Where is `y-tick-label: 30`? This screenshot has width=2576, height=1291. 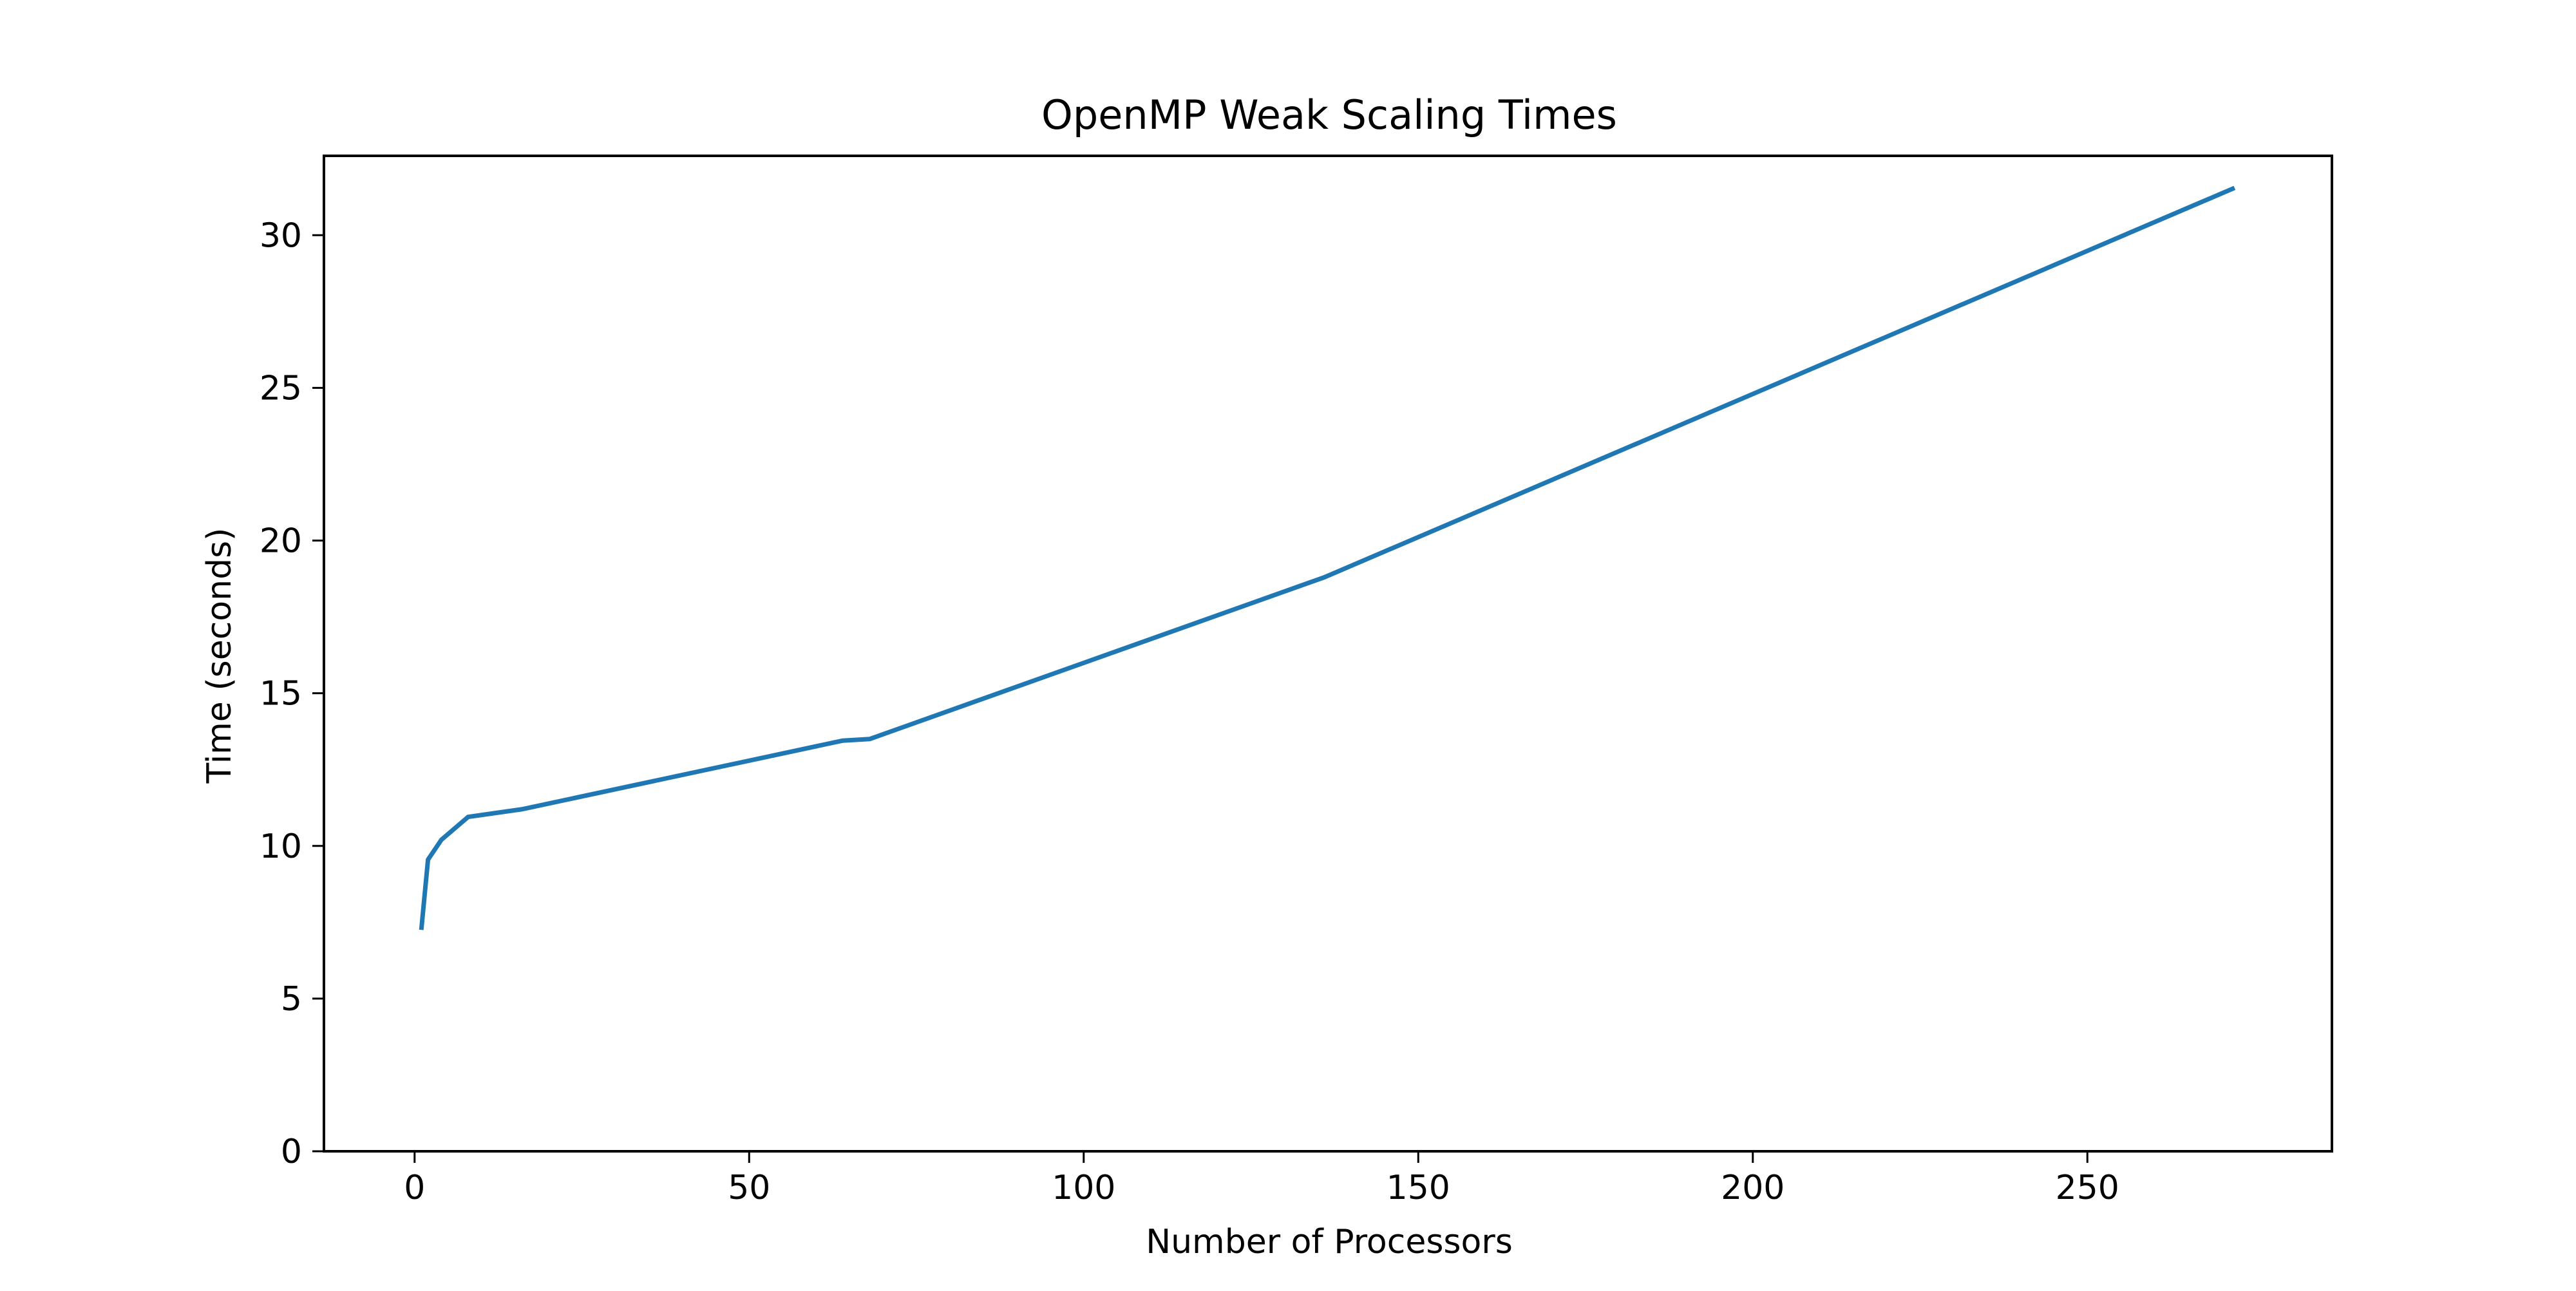
y-tick-label: 30 is located at coordinates (281, 235).